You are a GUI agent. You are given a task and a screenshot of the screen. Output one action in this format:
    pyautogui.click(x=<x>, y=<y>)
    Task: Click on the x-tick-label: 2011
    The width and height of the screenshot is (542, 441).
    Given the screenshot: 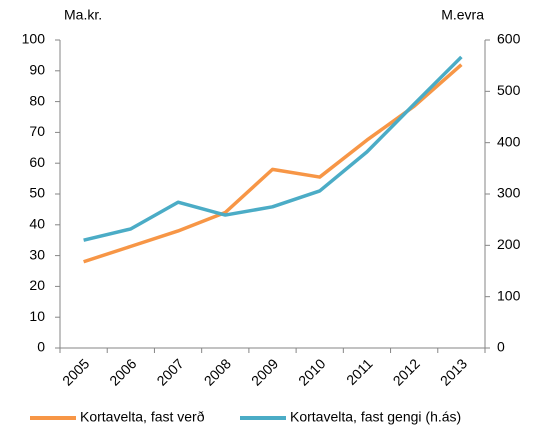 What is the action you would take?
    pyautogui.click(x=359, y=371)
    